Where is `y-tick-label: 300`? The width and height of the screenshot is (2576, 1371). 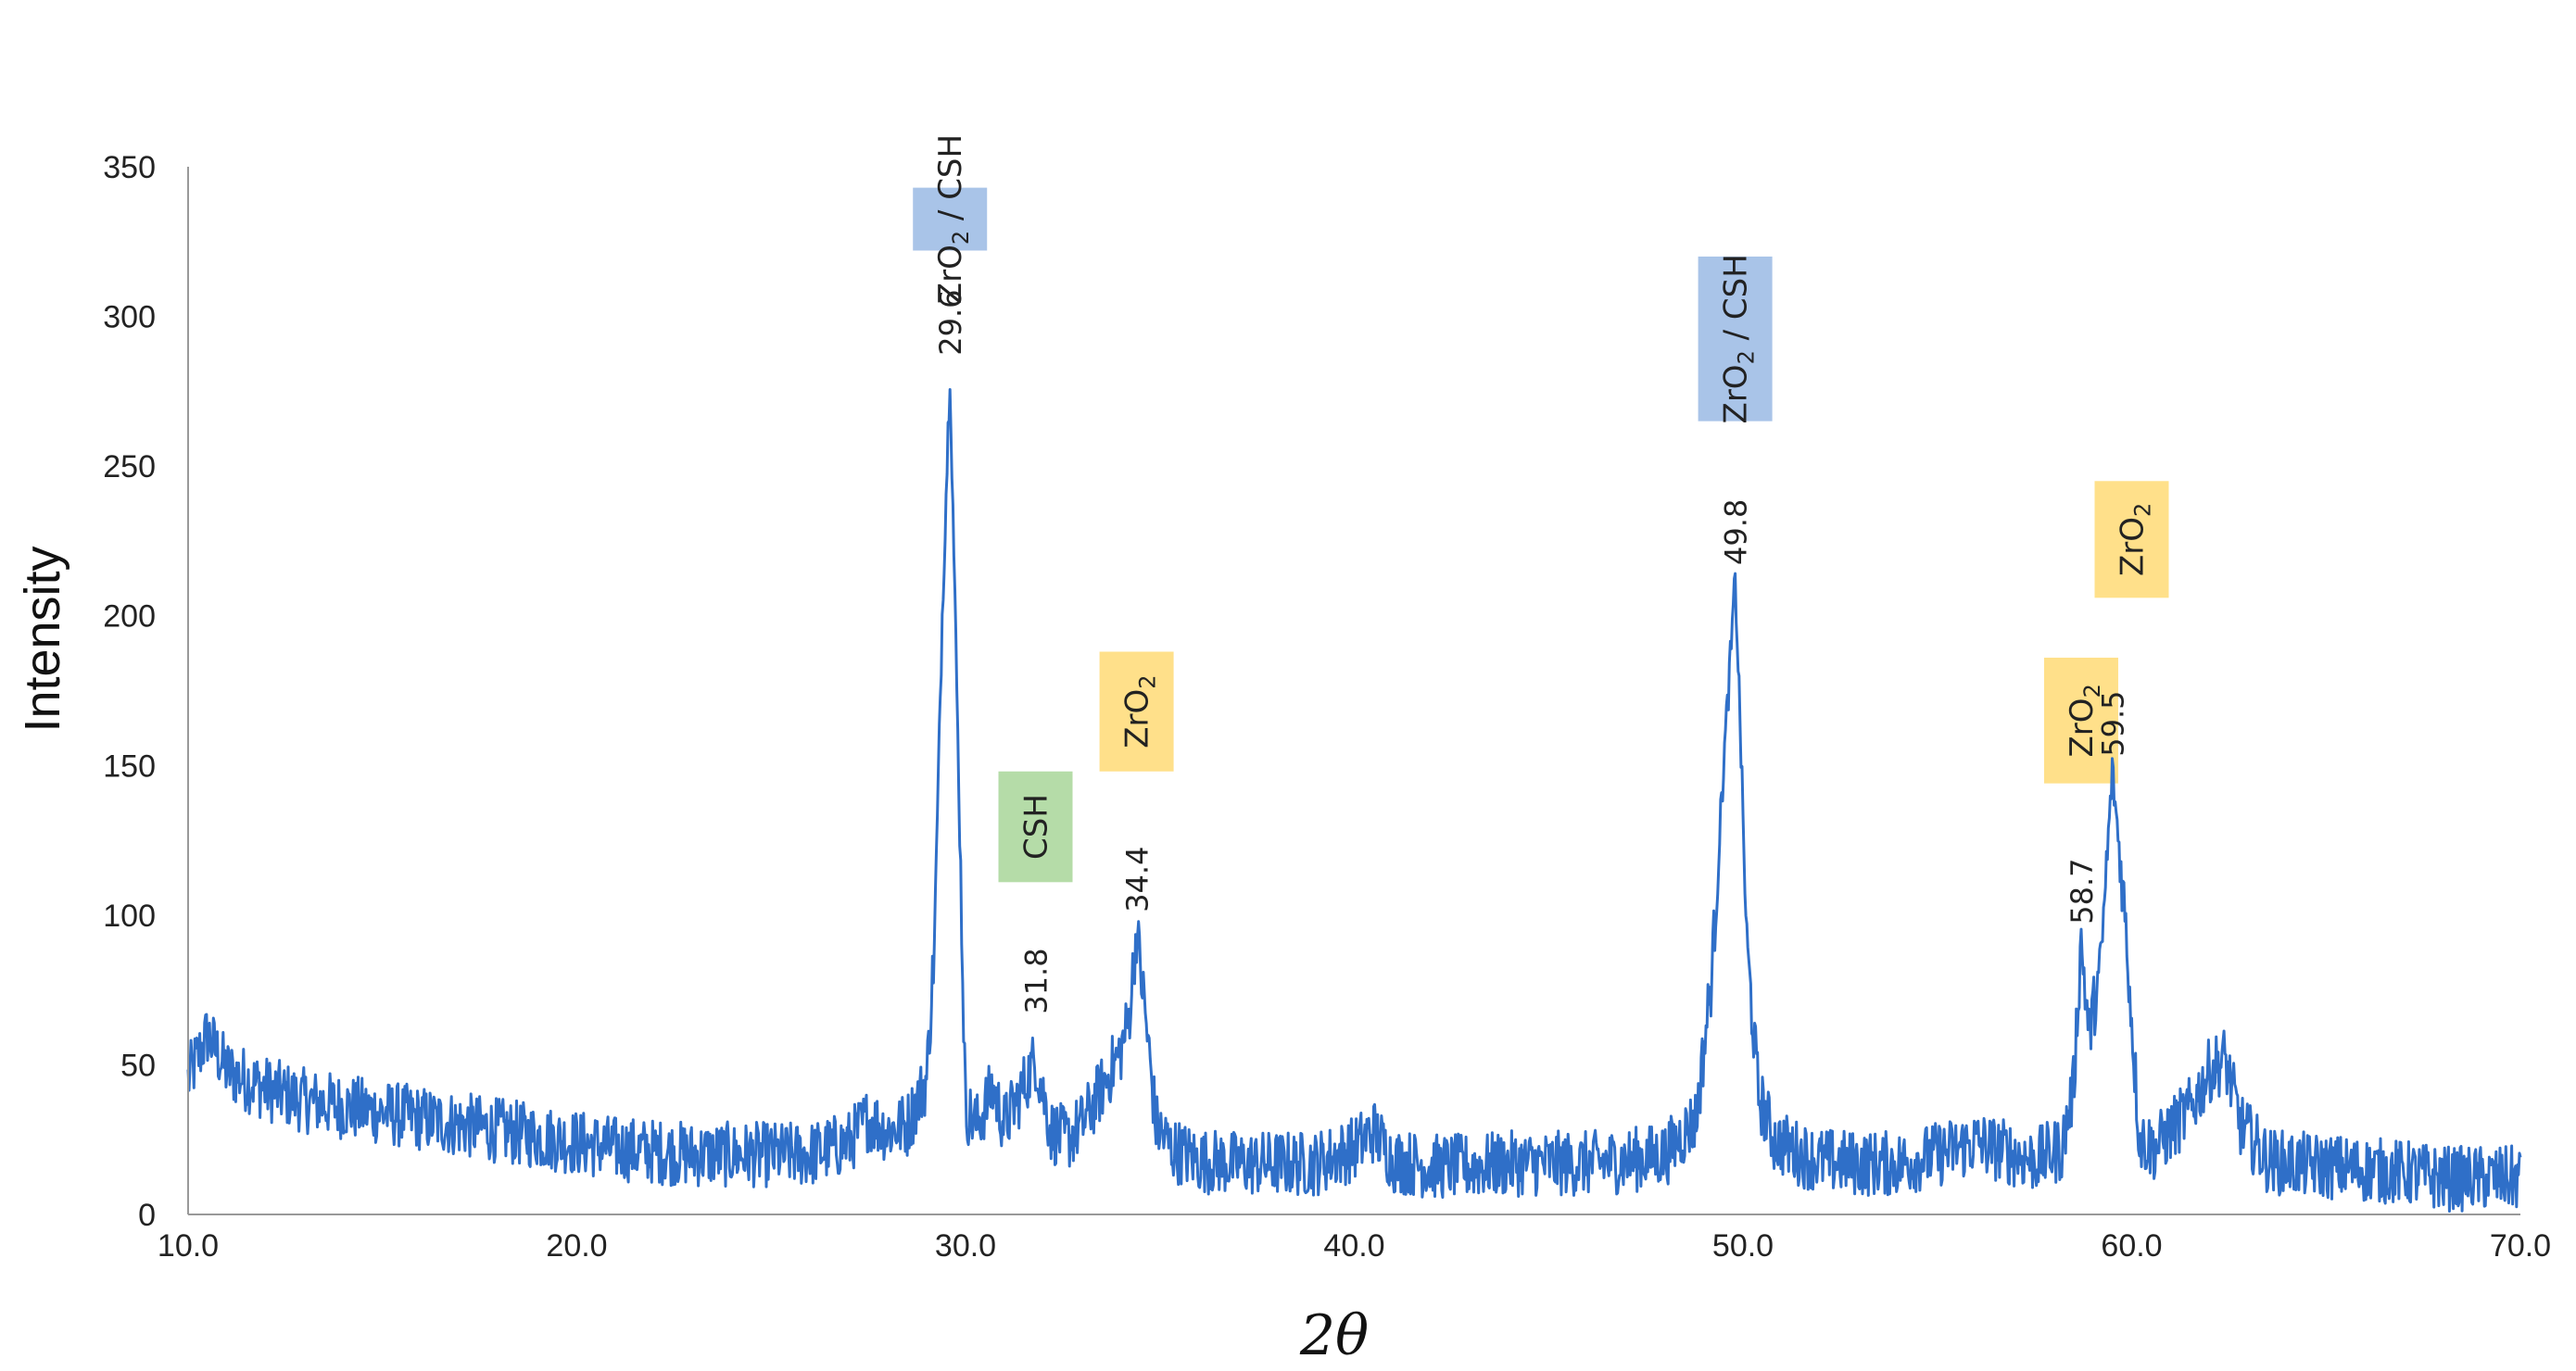
y-tick-label: 300 is located at coordinates (130, 317).